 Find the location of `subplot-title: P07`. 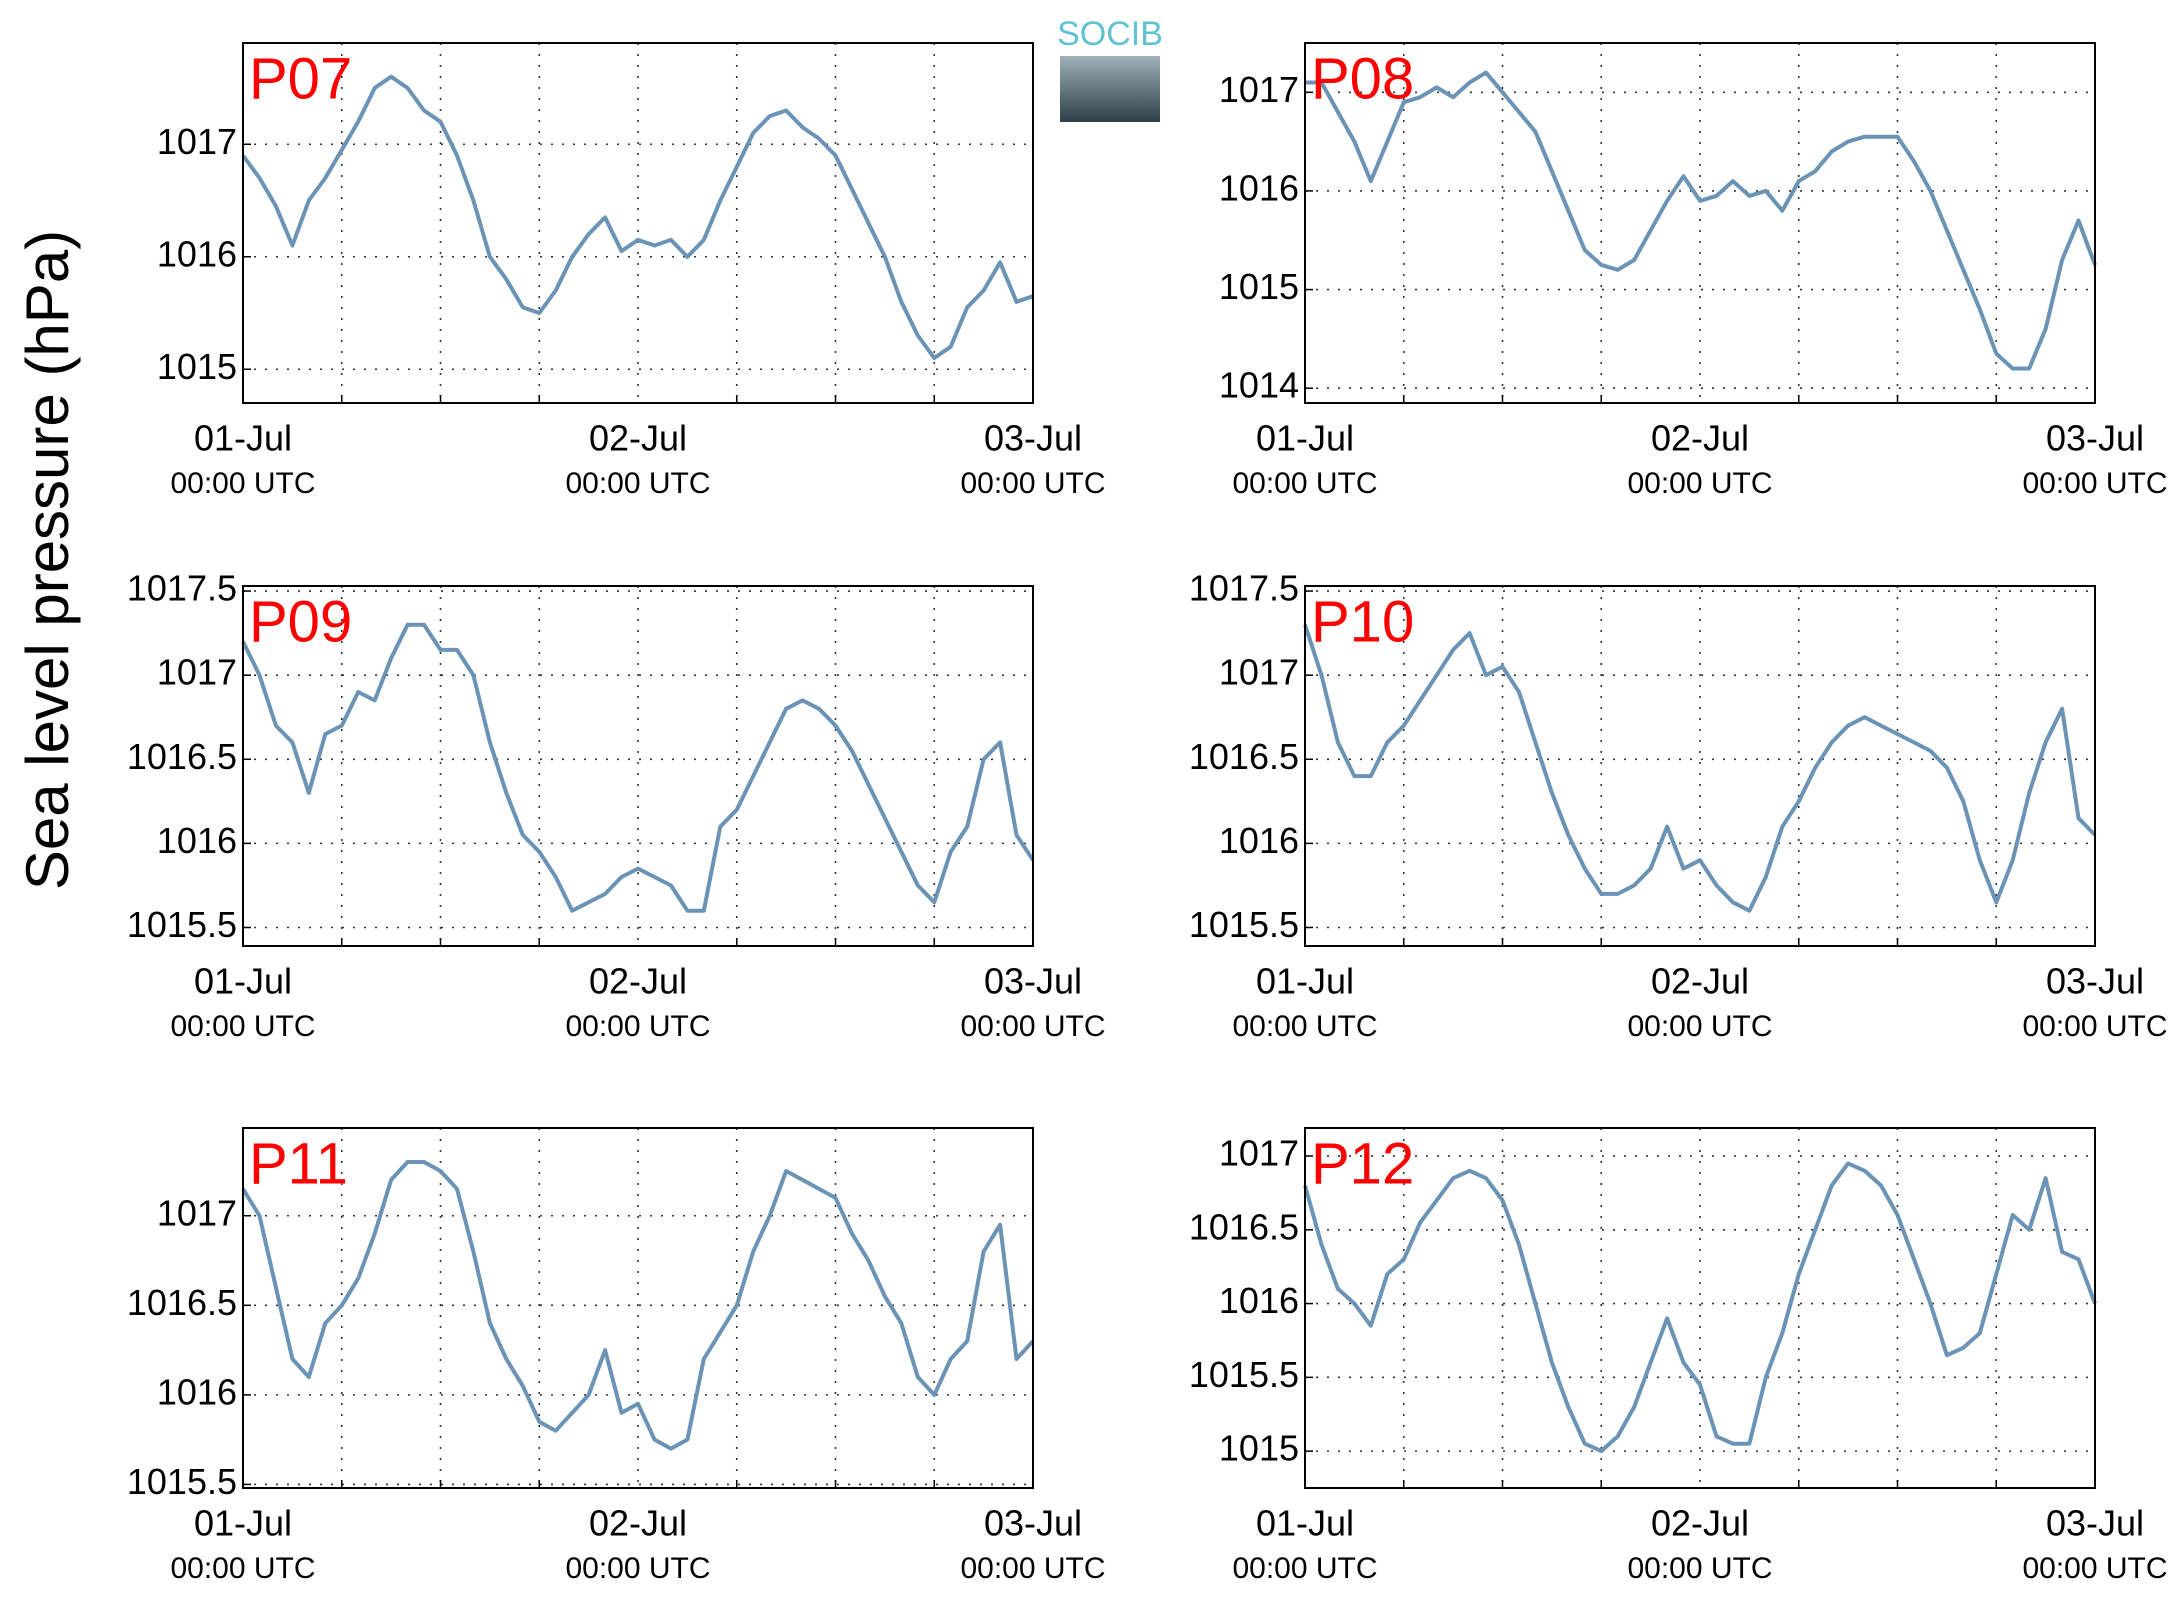

subplot-title: P07 is located at coordinates (300, 78).